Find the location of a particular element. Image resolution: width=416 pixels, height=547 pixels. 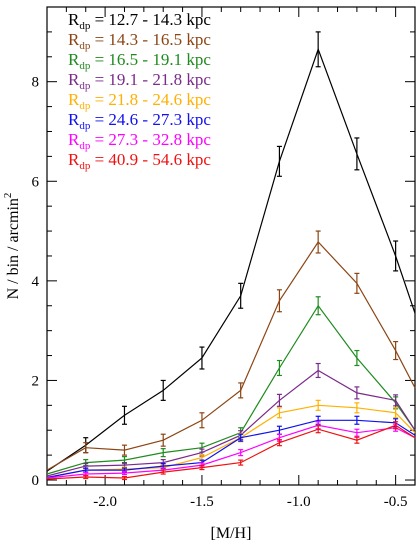

legend-entry-6: Rdp = 24.6 - 27.3 kpc is located at coordinates (139, 121).